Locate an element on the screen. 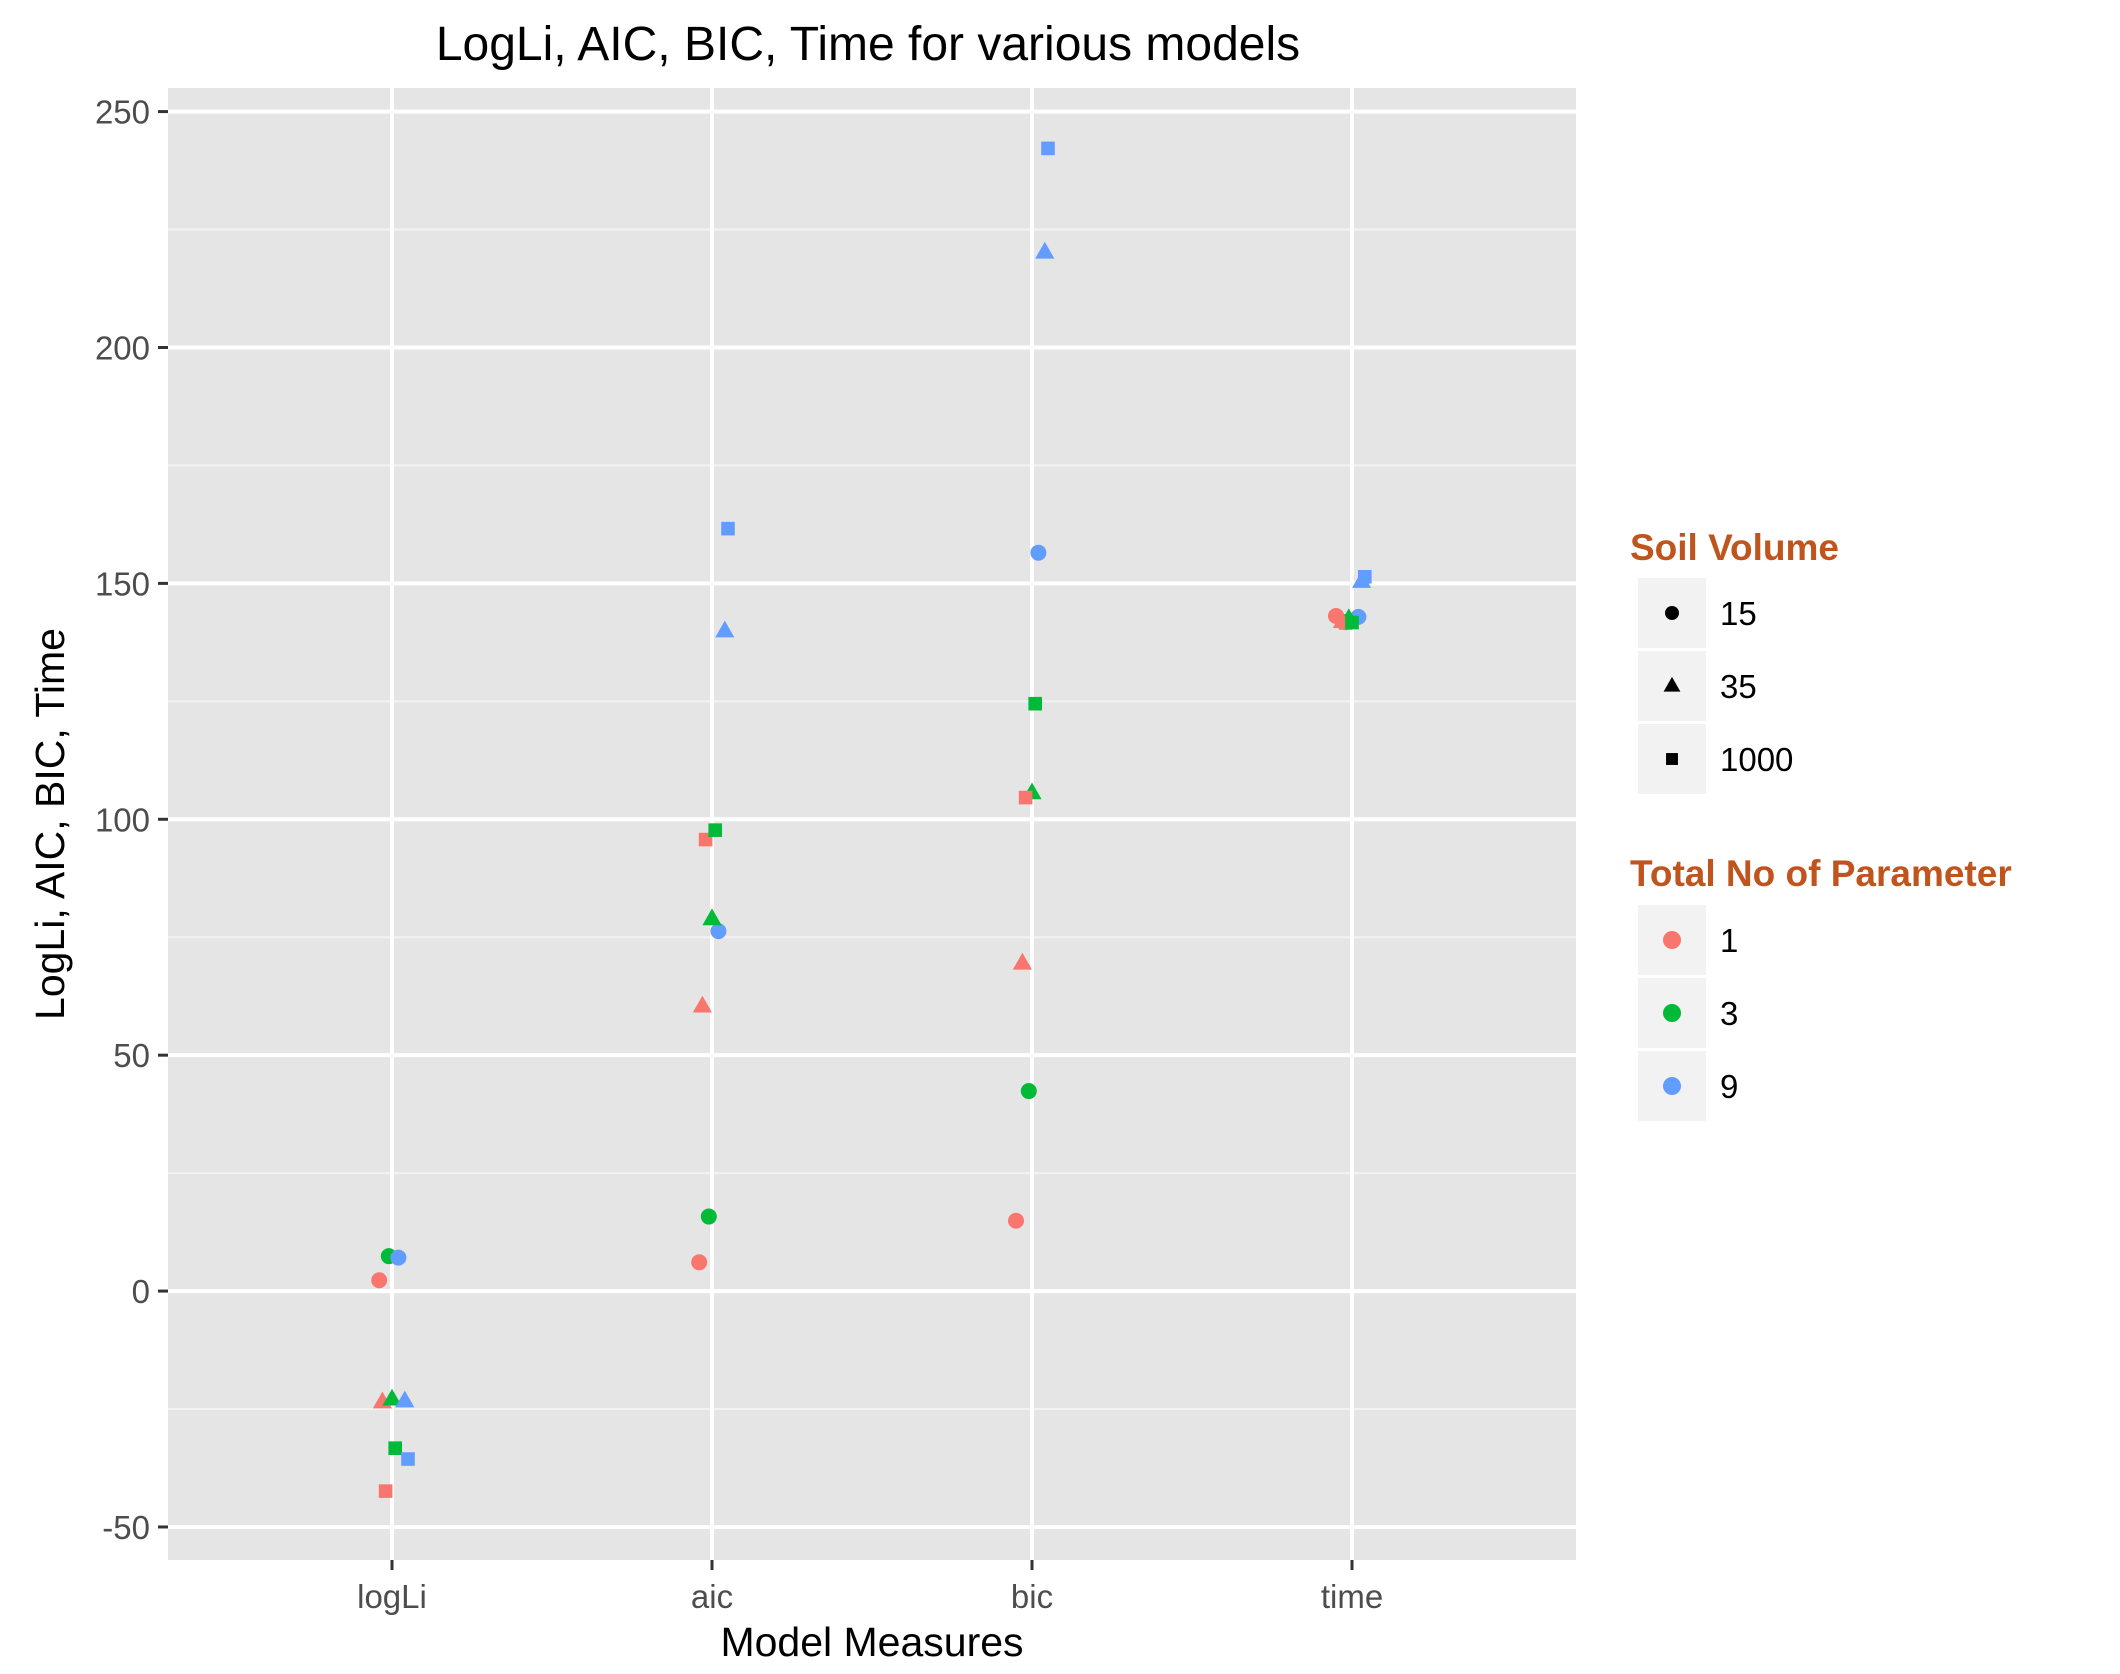  legend-parameter-keys: 1 3 9 is located at coordinates (1688, 1013).